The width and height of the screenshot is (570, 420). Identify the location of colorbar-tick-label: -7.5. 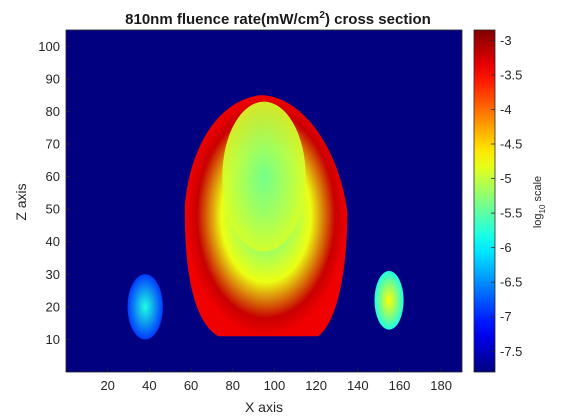
(511, 351).